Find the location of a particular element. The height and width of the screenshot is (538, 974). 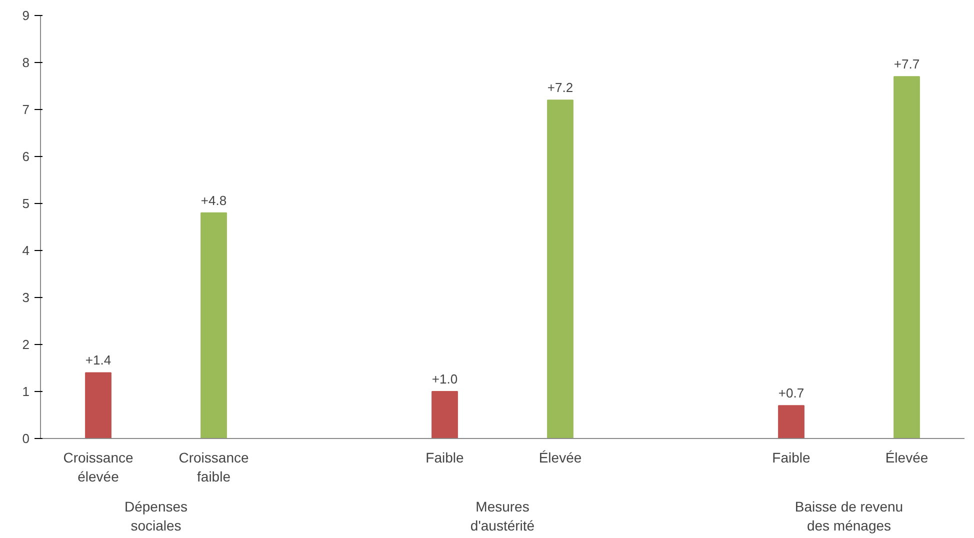

x-tick-label: Croissance faible is located at coordinates (213, 467).